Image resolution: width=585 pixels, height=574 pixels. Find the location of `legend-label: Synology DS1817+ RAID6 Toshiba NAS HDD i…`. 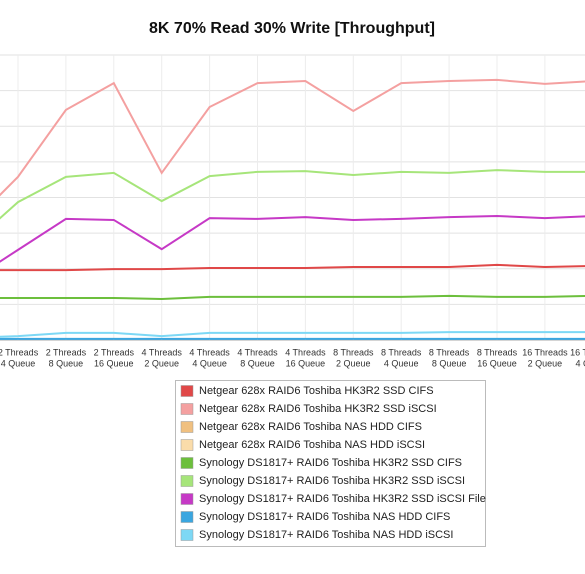

legend-label: Synology DS1817+ RAID6 Toshiba NAS HDD i… is located at coordinates (326, 535).